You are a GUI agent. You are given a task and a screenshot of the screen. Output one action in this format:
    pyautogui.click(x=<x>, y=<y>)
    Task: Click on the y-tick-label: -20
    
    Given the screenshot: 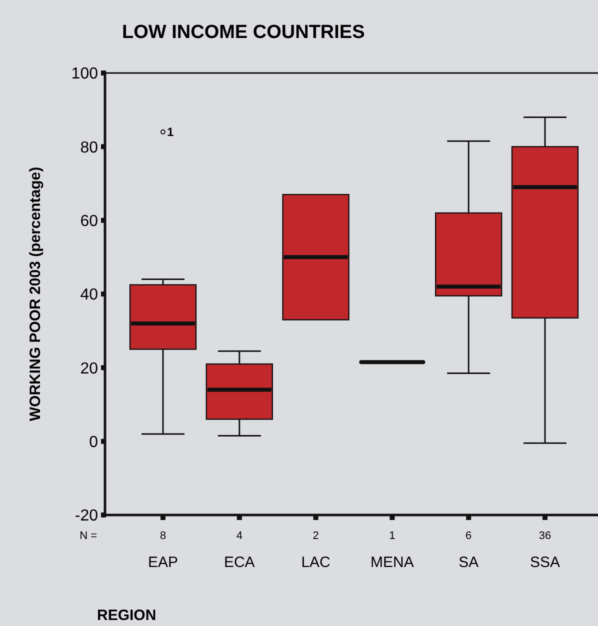 What is the action you would take?
    pyautogui.click(x=86, y=516)
    